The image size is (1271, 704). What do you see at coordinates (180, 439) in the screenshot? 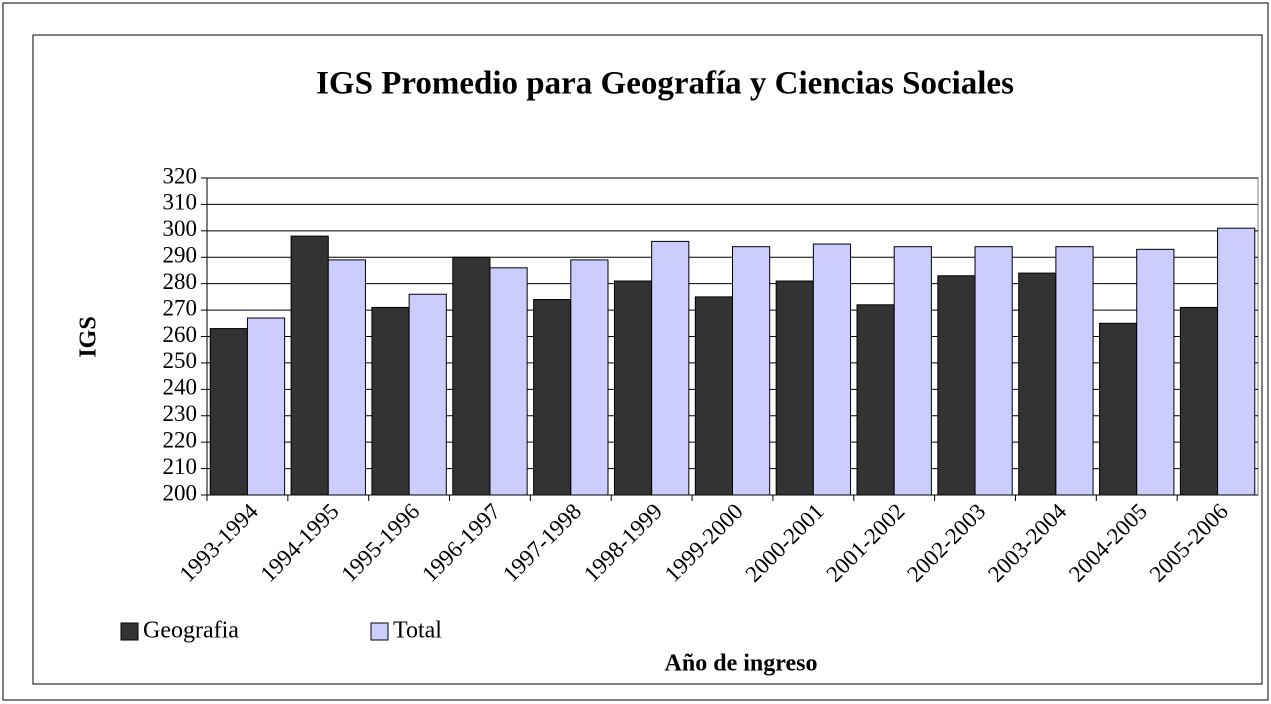
I see `y-tick-label: 220` at bounding box center [180, 439].